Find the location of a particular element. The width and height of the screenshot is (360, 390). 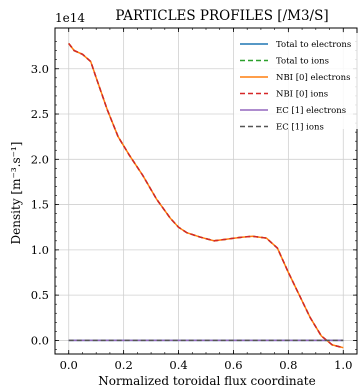

x-tick-label: 1.0 is located at coordinates (343, 365).